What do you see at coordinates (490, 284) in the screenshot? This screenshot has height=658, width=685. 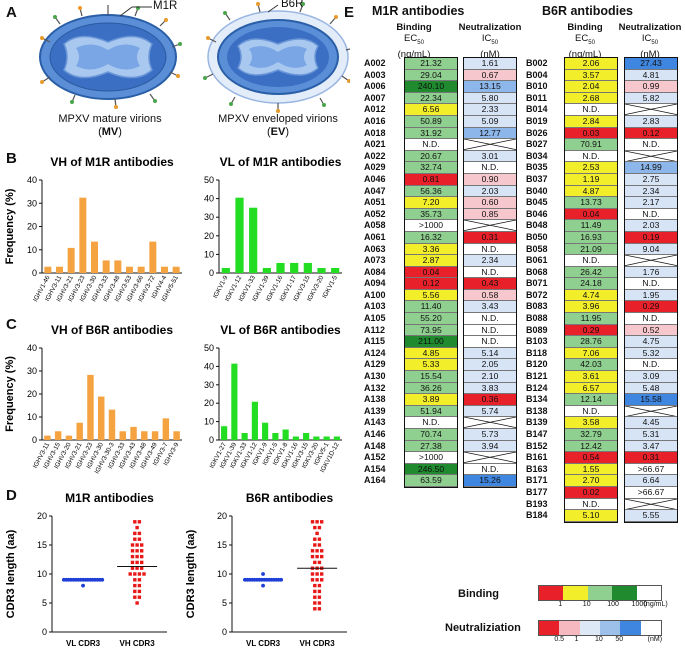 I see `neutralization-cell: 0.43` at bounding box center [490, 284].